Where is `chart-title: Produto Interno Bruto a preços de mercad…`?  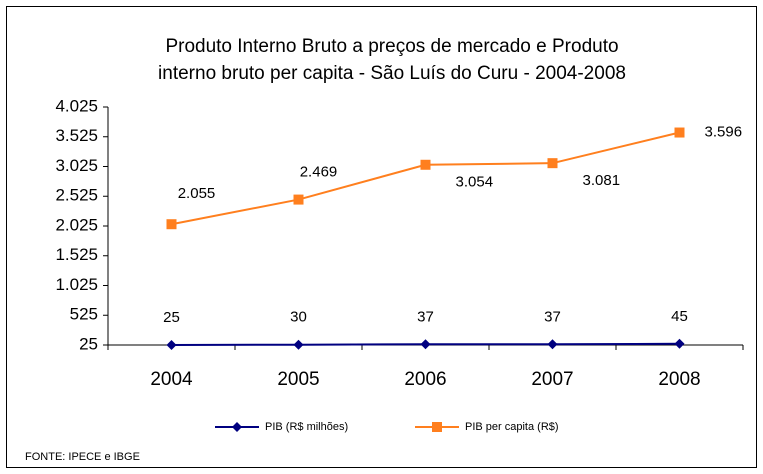 chart-title: Produto Interno Bruto a preços de mercad… is located at coordinates (391, 46).